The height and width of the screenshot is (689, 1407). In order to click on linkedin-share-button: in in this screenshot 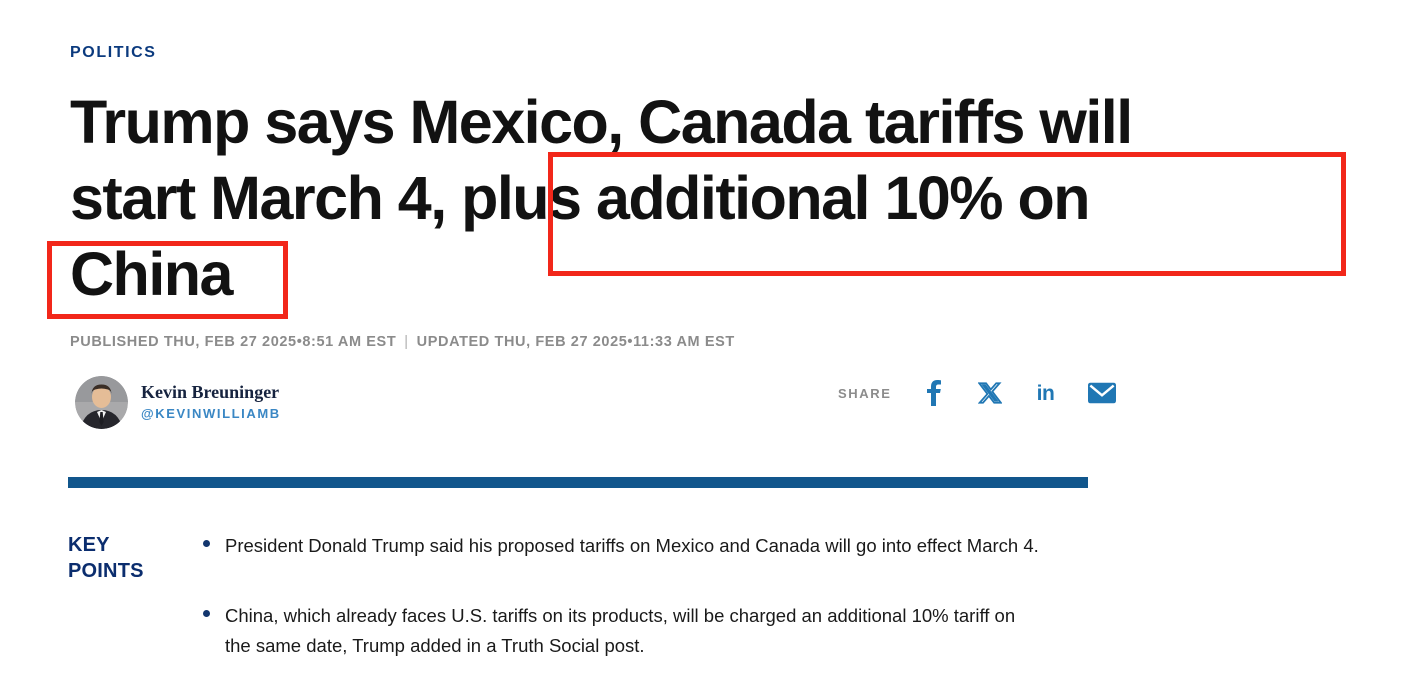, I will do `click(1046, 393)`.